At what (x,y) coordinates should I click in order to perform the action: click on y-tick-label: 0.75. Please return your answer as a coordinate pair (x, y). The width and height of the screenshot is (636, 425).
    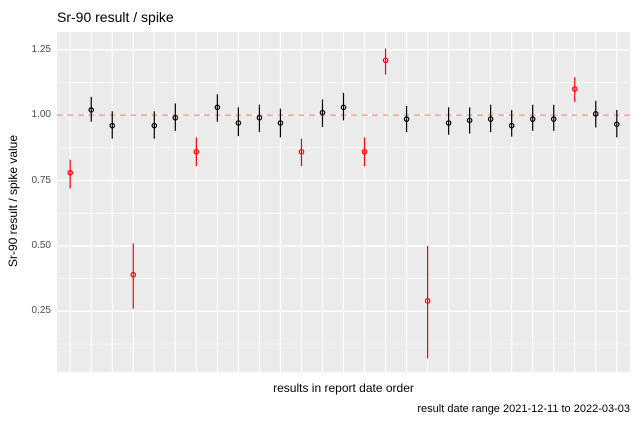
    Looking at the image, I should click on (41, 180).